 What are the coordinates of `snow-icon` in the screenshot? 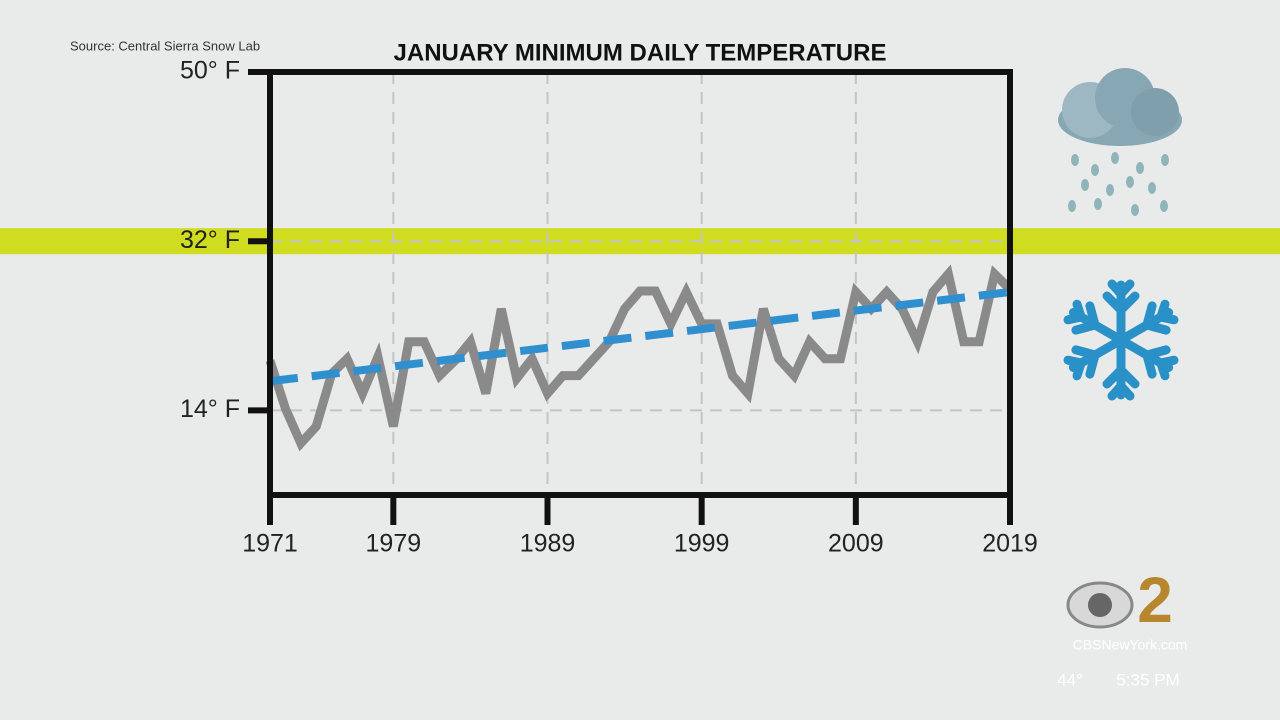 It's located at (1121, 337).